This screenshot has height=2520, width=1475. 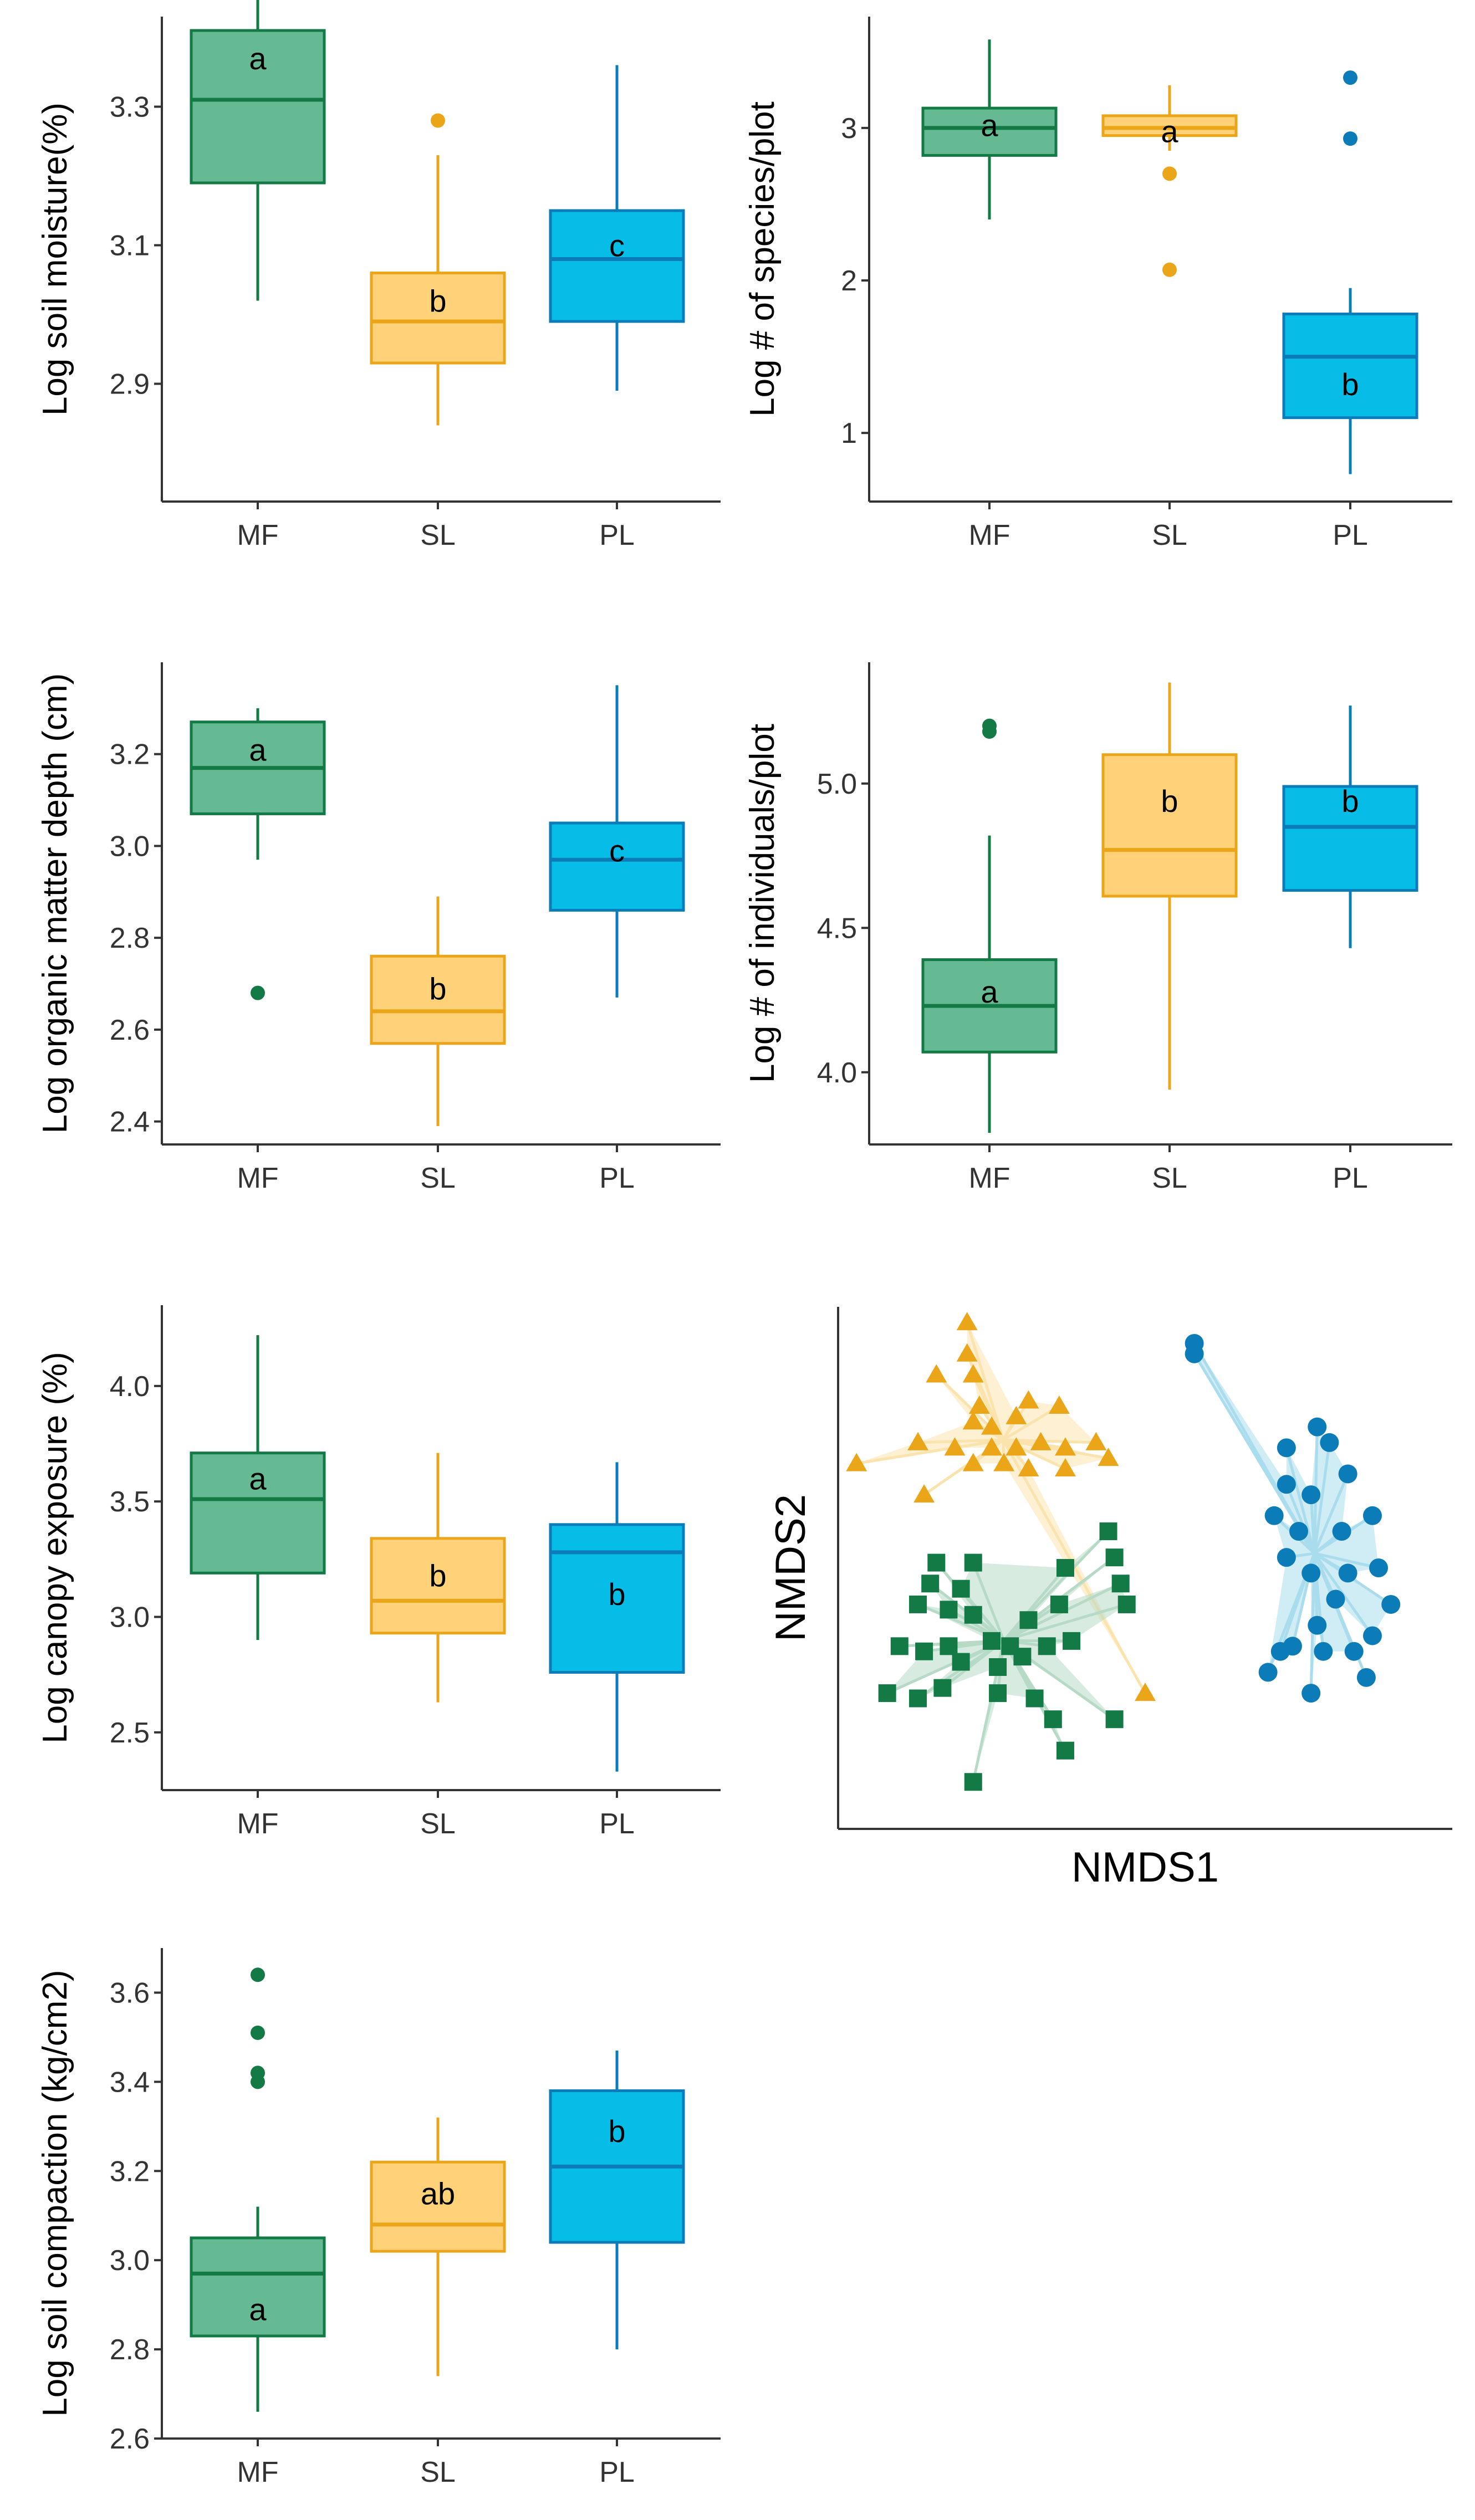 What do you see at coordinates (130, 1502) in the screenshot?
I see `y-tick-label: 3.5` at bounding box center [130, 1502].